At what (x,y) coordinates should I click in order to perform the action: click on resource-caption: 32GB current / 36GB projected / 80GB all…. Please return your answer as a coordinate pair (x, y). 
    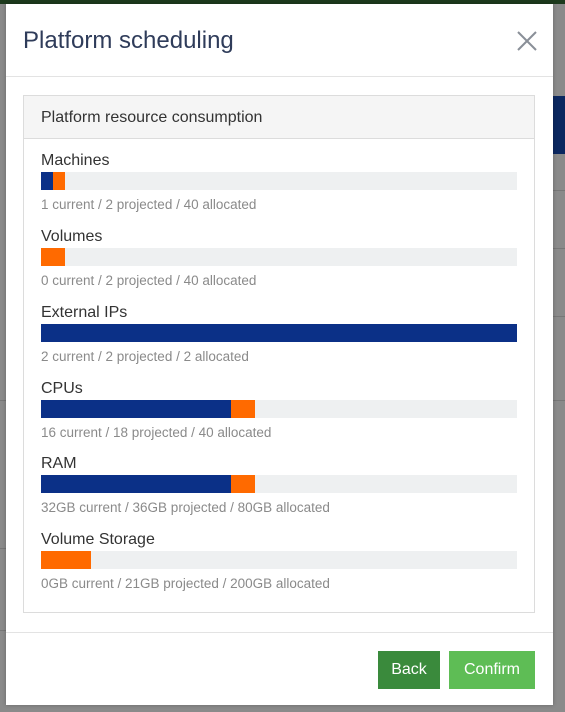
    Looking at the image, I should click on (185, 507).